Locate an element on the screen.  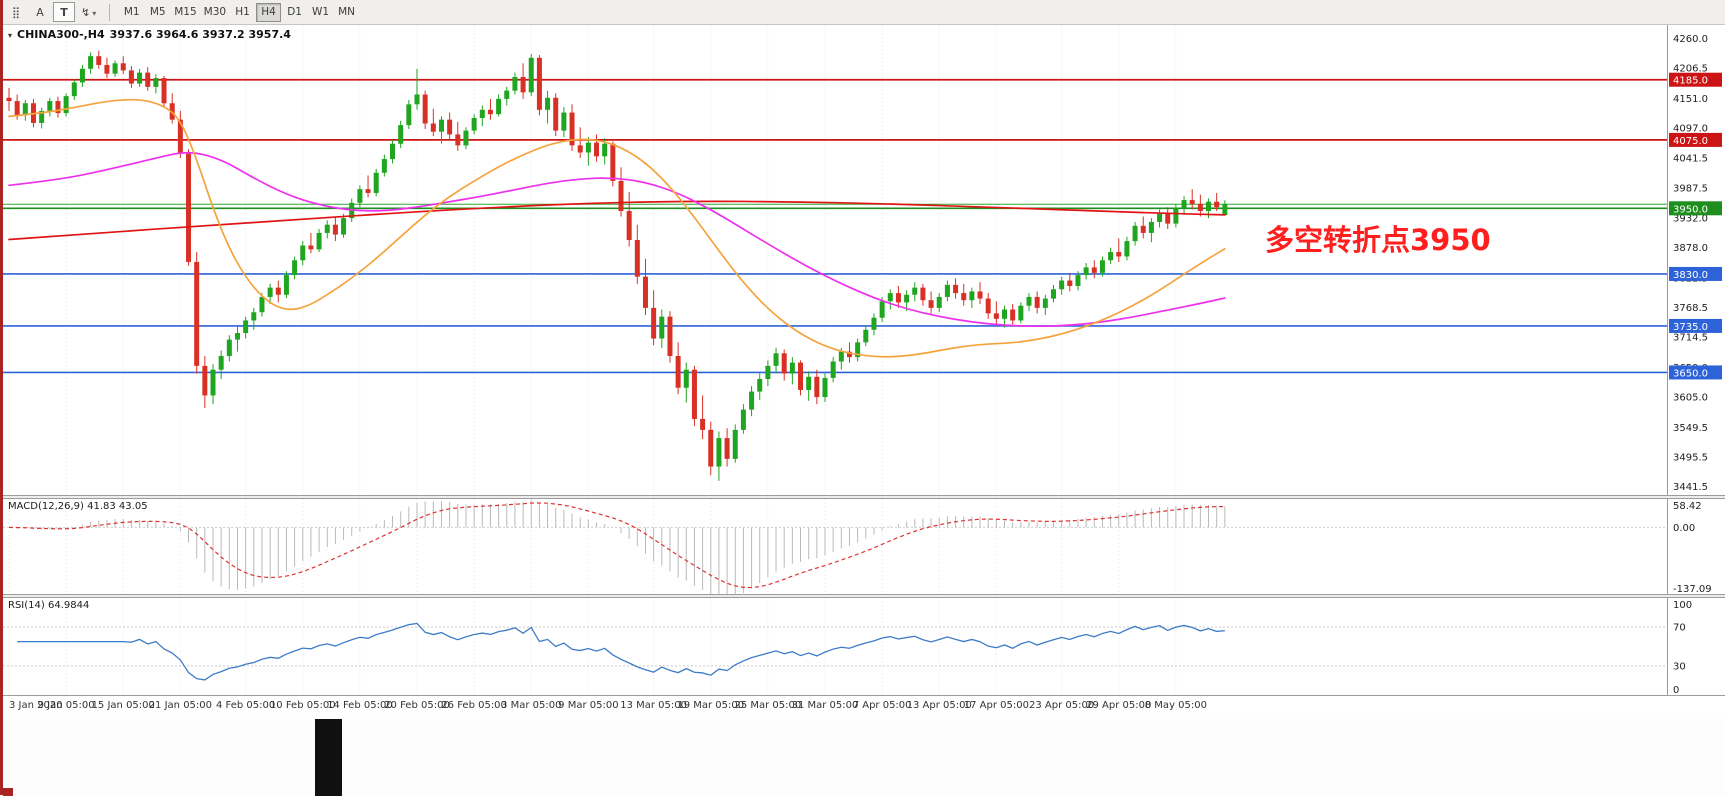
svg-text: 4185.0 is located at coordinates (1690, 81).